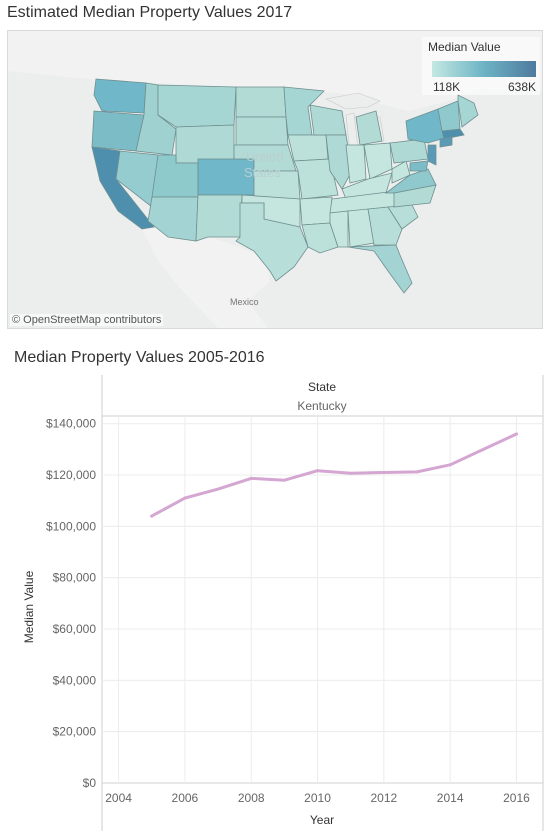  Describe the element at coordinates (261, 102) in the screenshot. I see `state-north-dakota` at that location.